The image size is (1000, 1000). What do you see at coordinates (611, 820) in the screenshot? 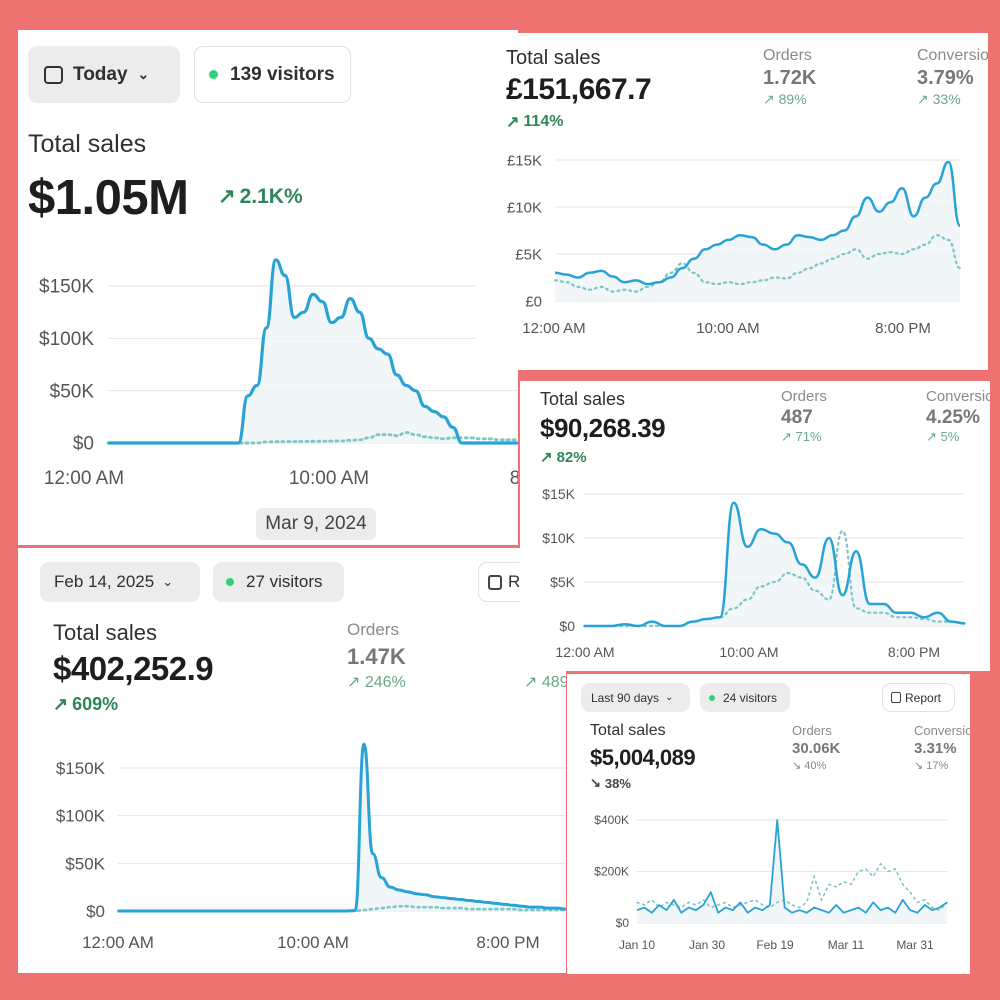
I see `y-tick-label: $400K` at bounding box center [611, 820].